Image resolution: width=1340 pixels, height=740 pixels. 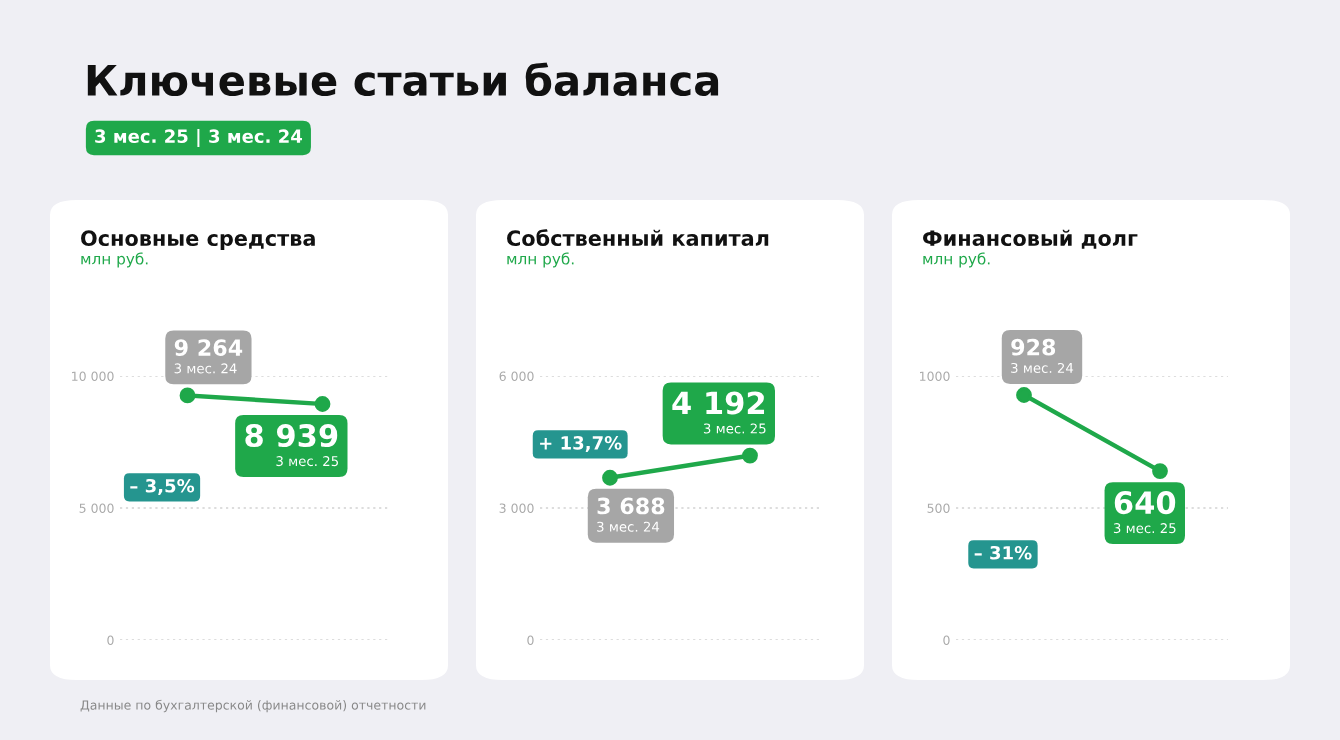 What do you see at coordinates (1030, 239) in the screenshot?
I see `chart-title: Финансовый долг` at bounding box center [1030, 239].